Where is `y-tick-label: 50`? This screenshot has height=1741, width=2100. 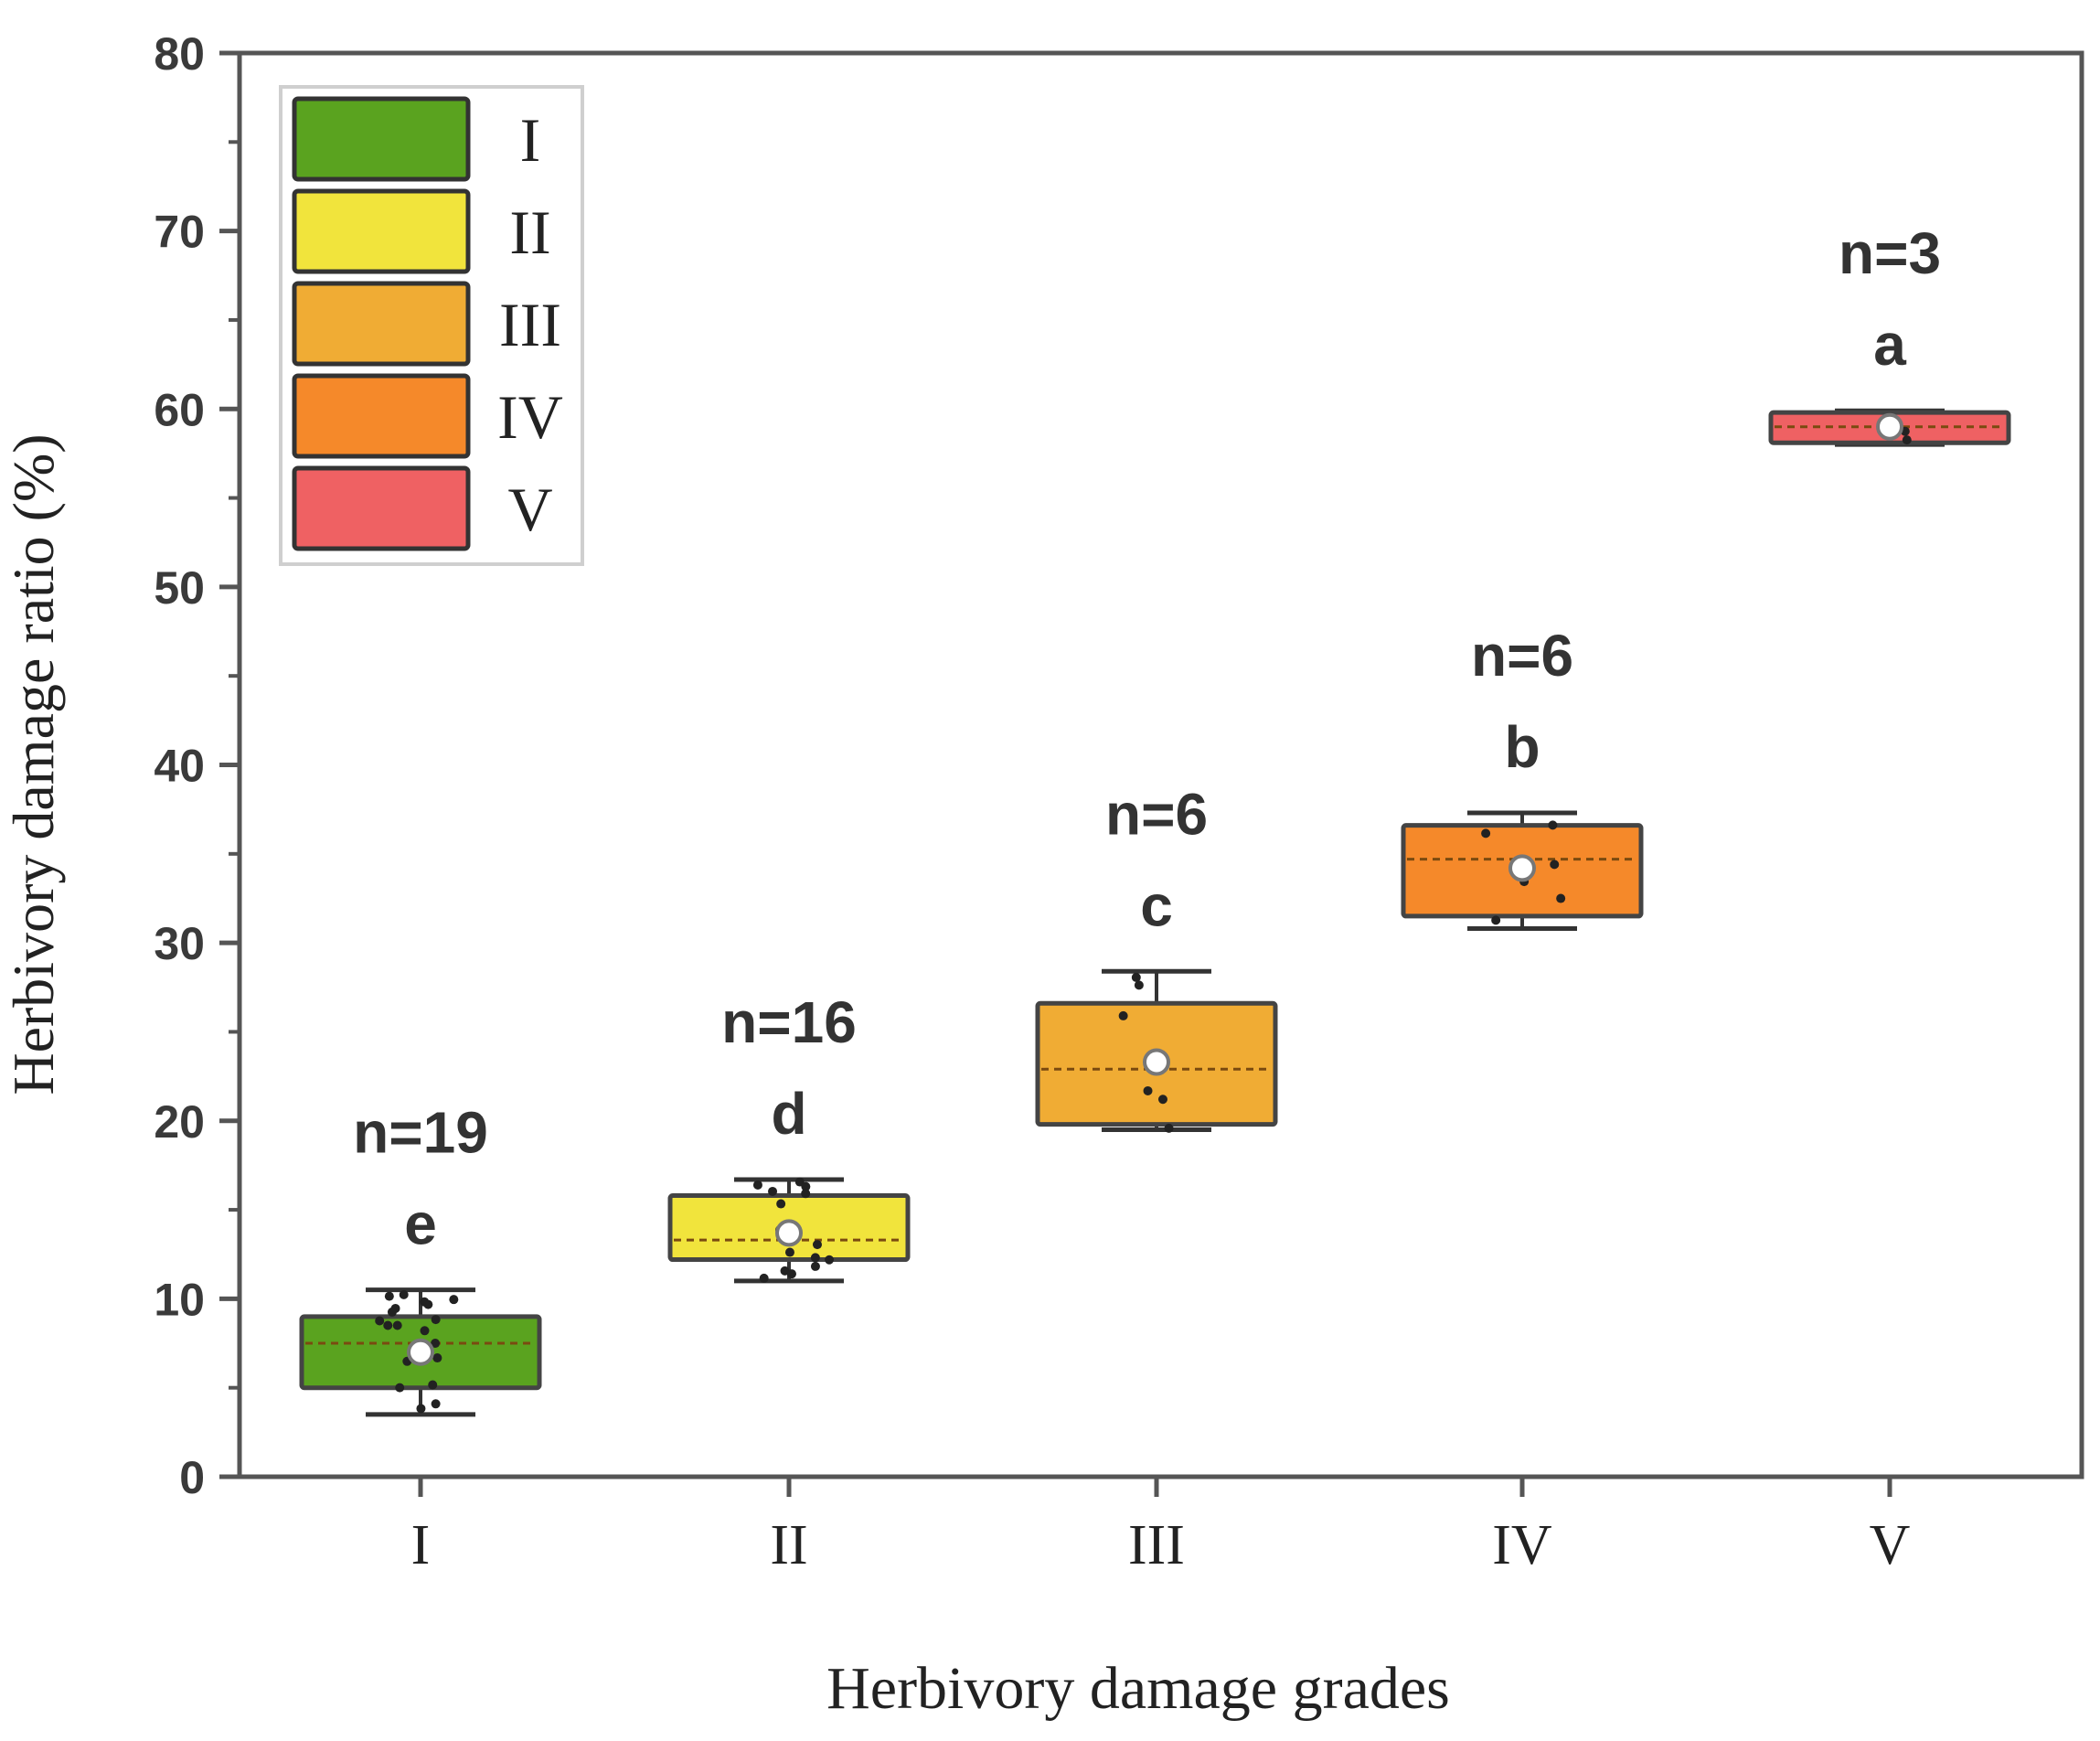
y-tick-label: 50 is located at coordinates (179, 588).